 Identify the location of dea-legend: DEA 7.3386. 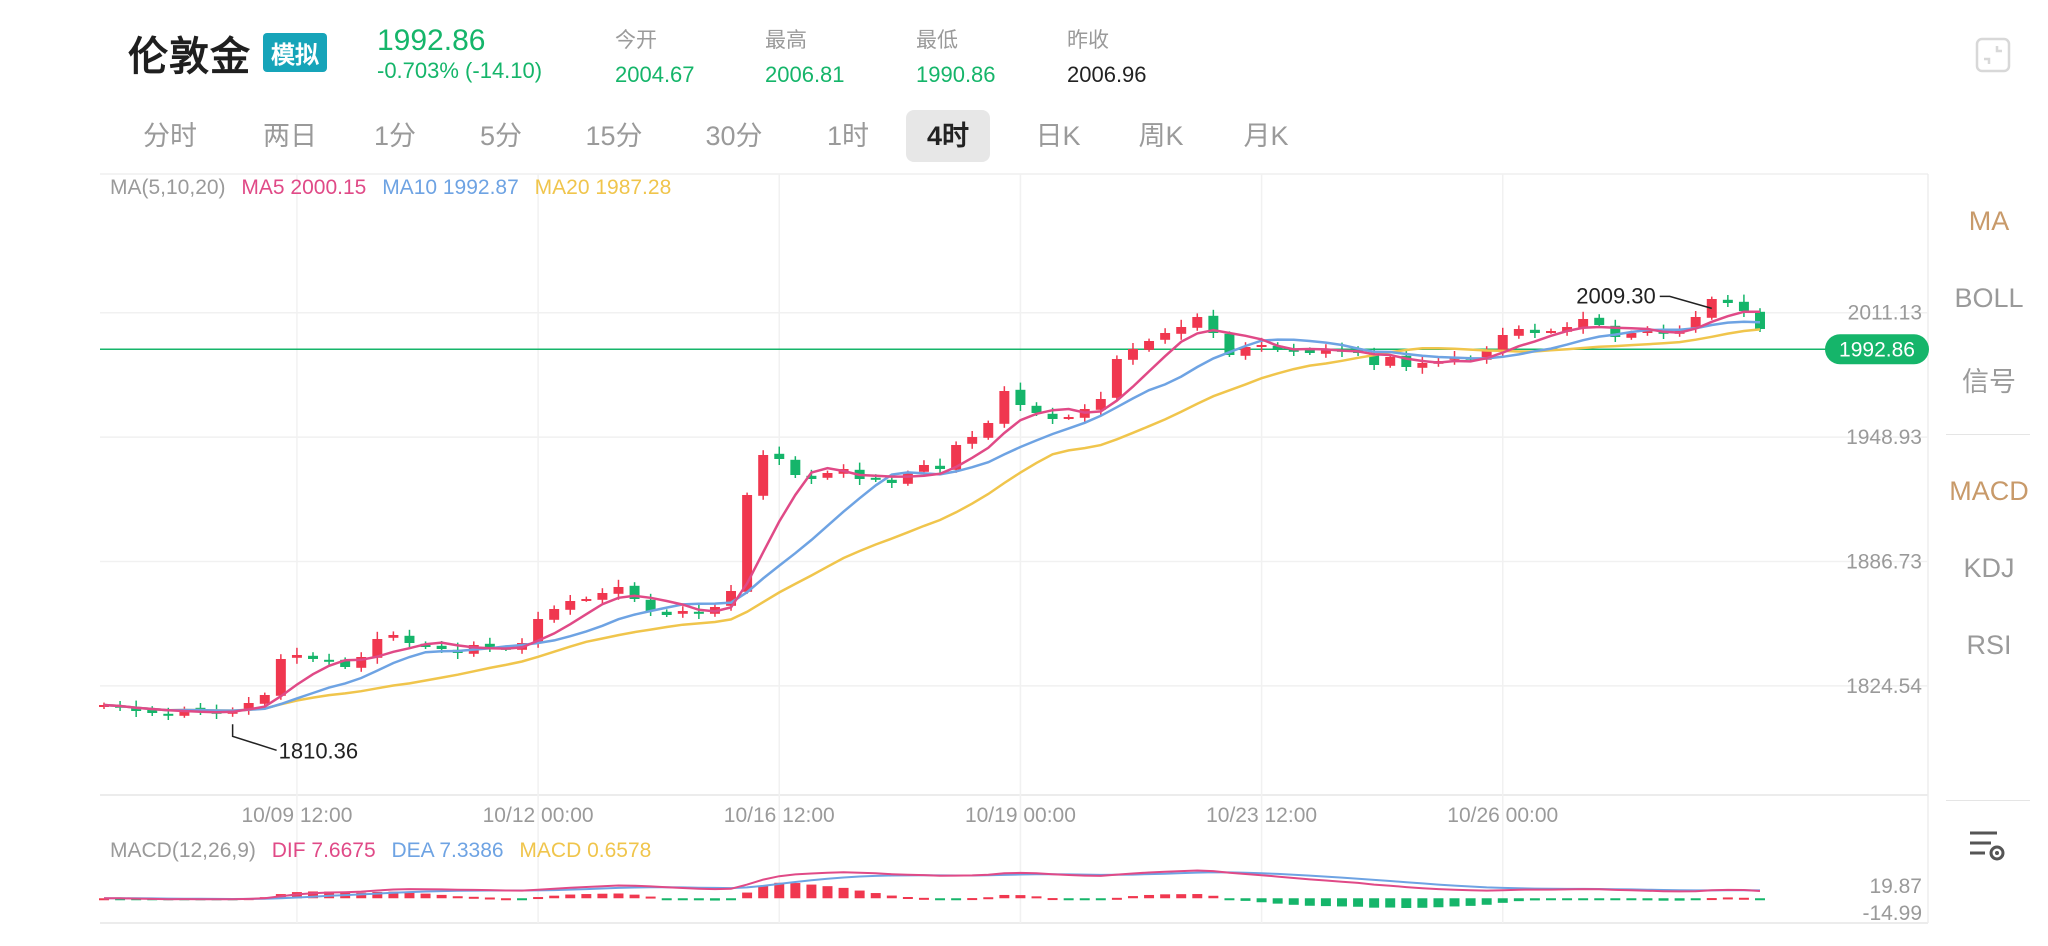
(447, 850).